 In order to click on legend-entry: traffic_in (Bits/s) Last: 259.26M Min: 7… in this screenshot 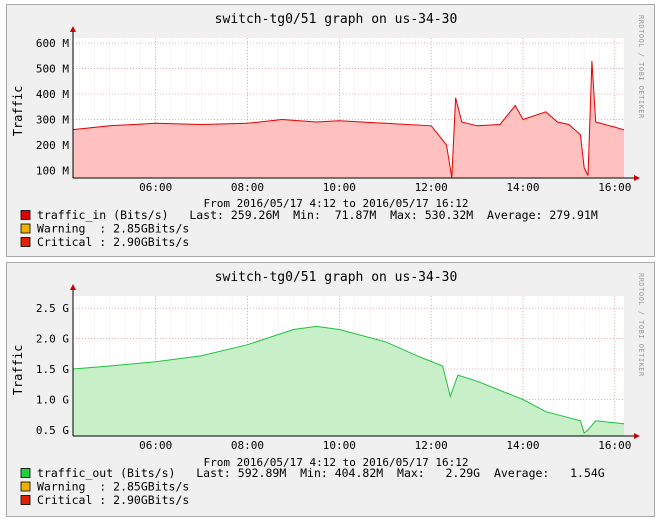, I will do `click(317, 215)`.